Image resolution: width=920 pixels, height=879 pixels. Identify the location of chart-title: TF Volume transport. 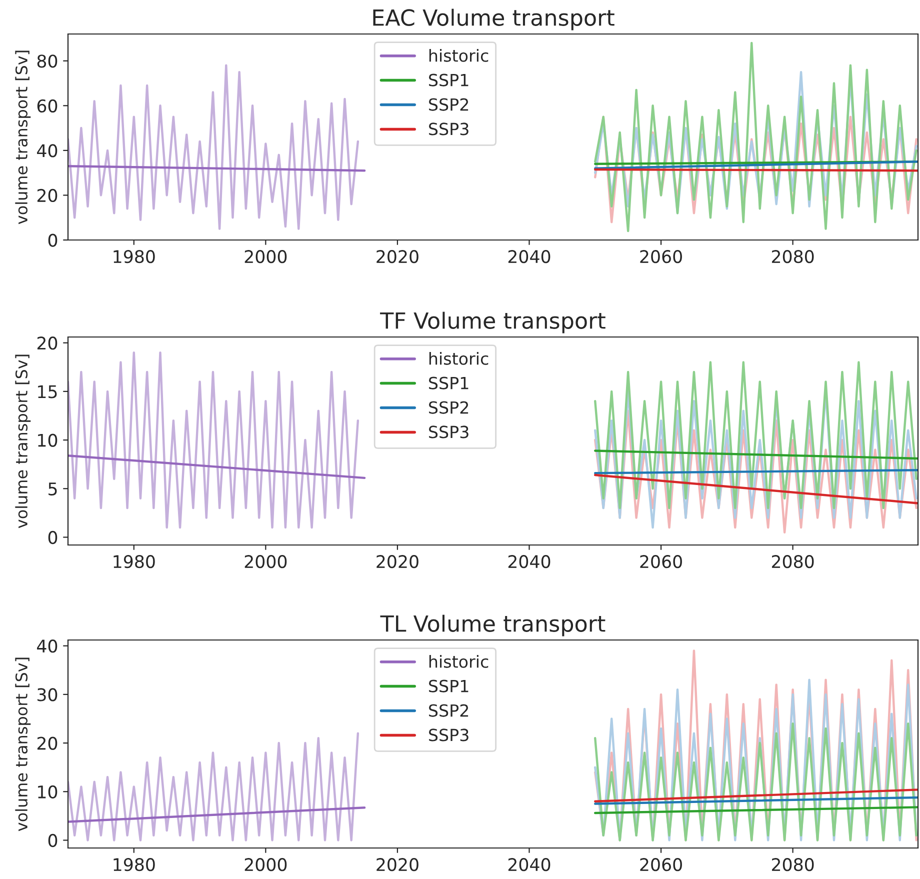
(493, 323).